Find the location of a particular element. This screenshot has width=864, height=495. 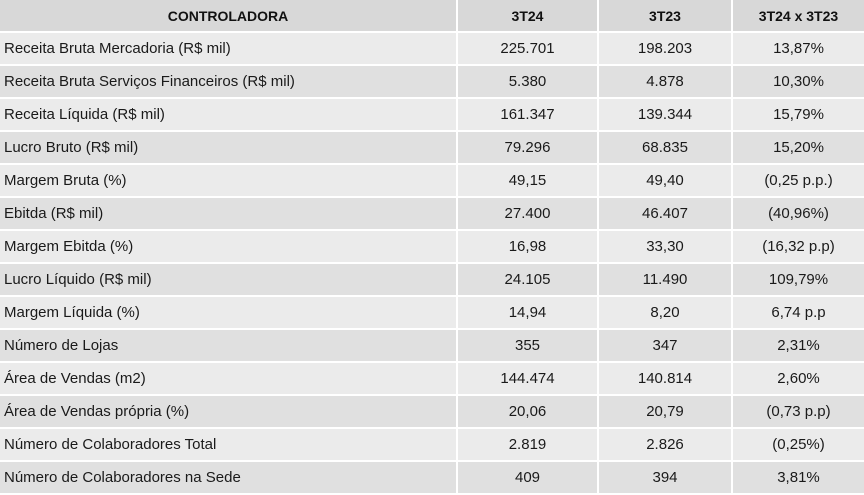

value-3t24: 2.819 is located at coordinates (528, 445).